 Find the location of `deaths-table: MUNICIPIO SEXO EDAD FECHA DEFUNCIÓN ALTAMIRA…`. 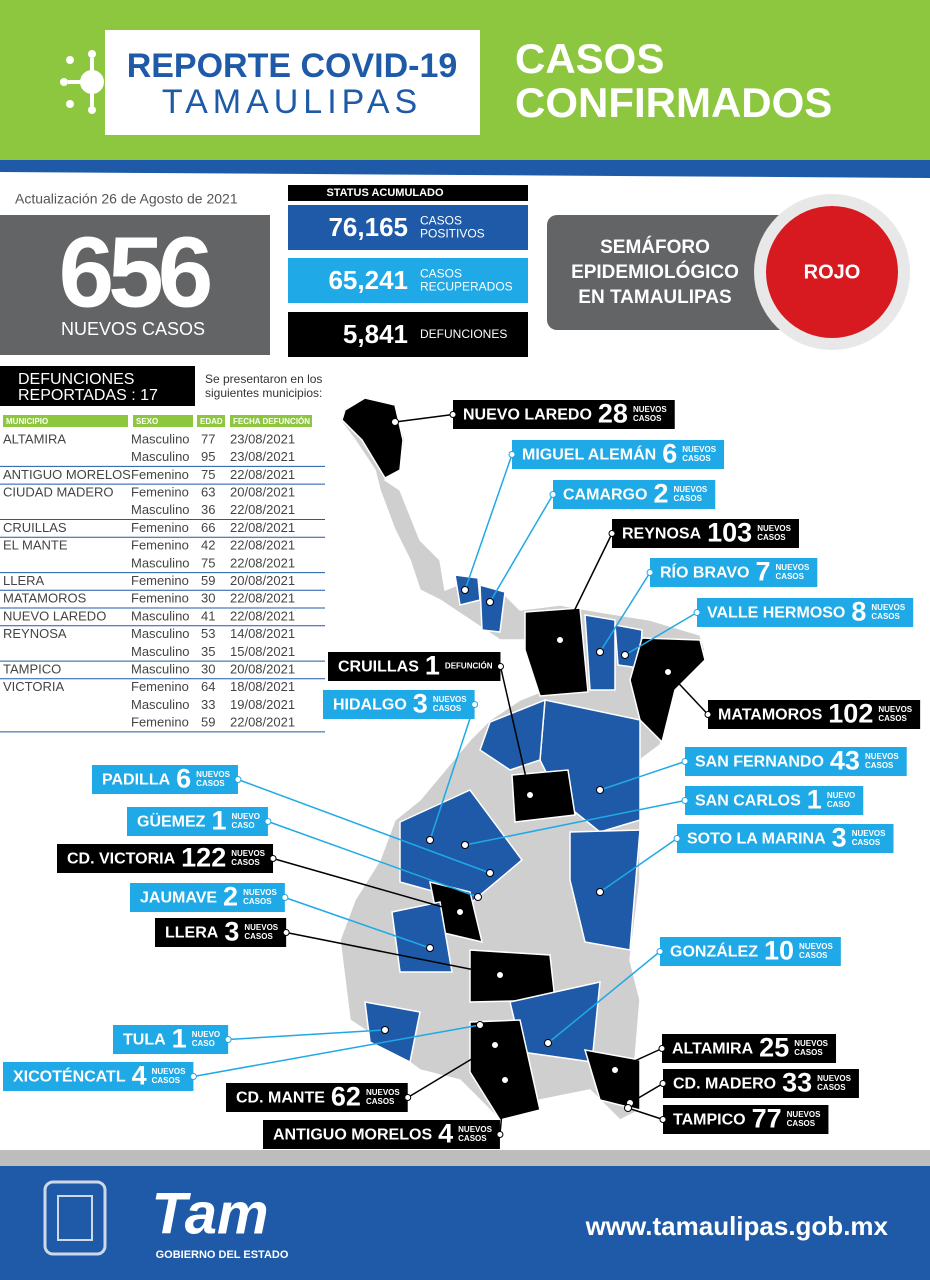

deaths-table: MUNICIPIO SEXO EDAD FECHA DEFUNCIÓN ALTAMIRA… is located at coordinates (162, 574).